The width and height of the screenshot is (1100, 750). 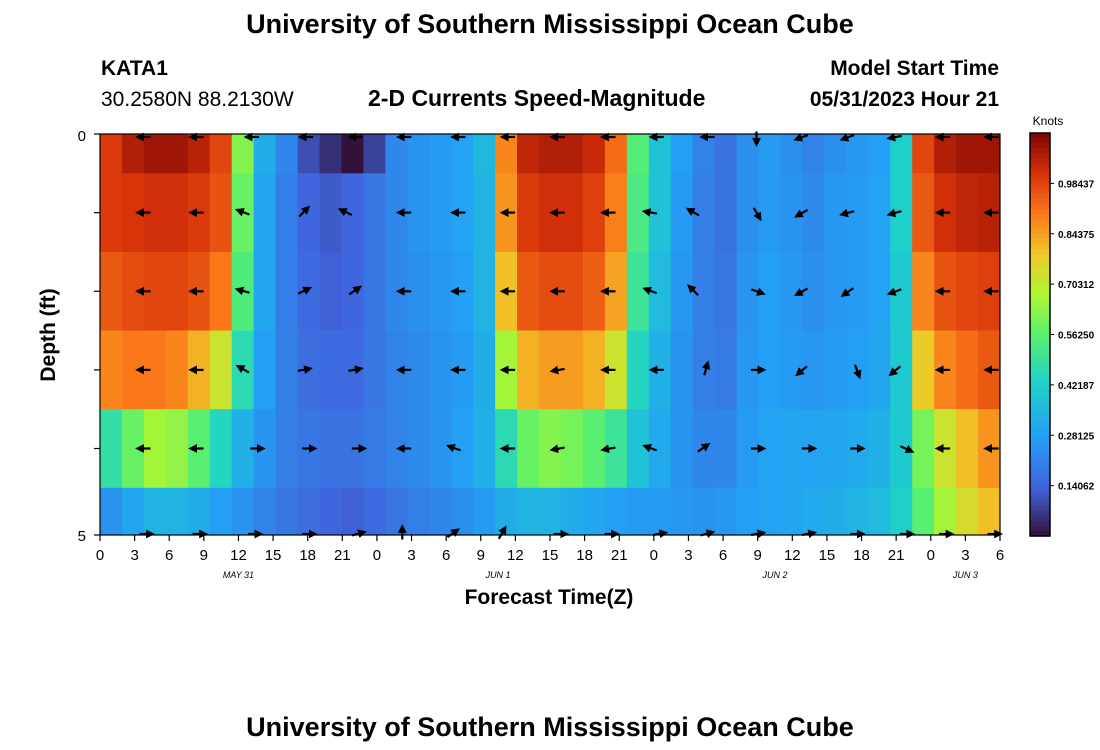 I want to click on date-label: JUN 2, so click(x=774, y=575).